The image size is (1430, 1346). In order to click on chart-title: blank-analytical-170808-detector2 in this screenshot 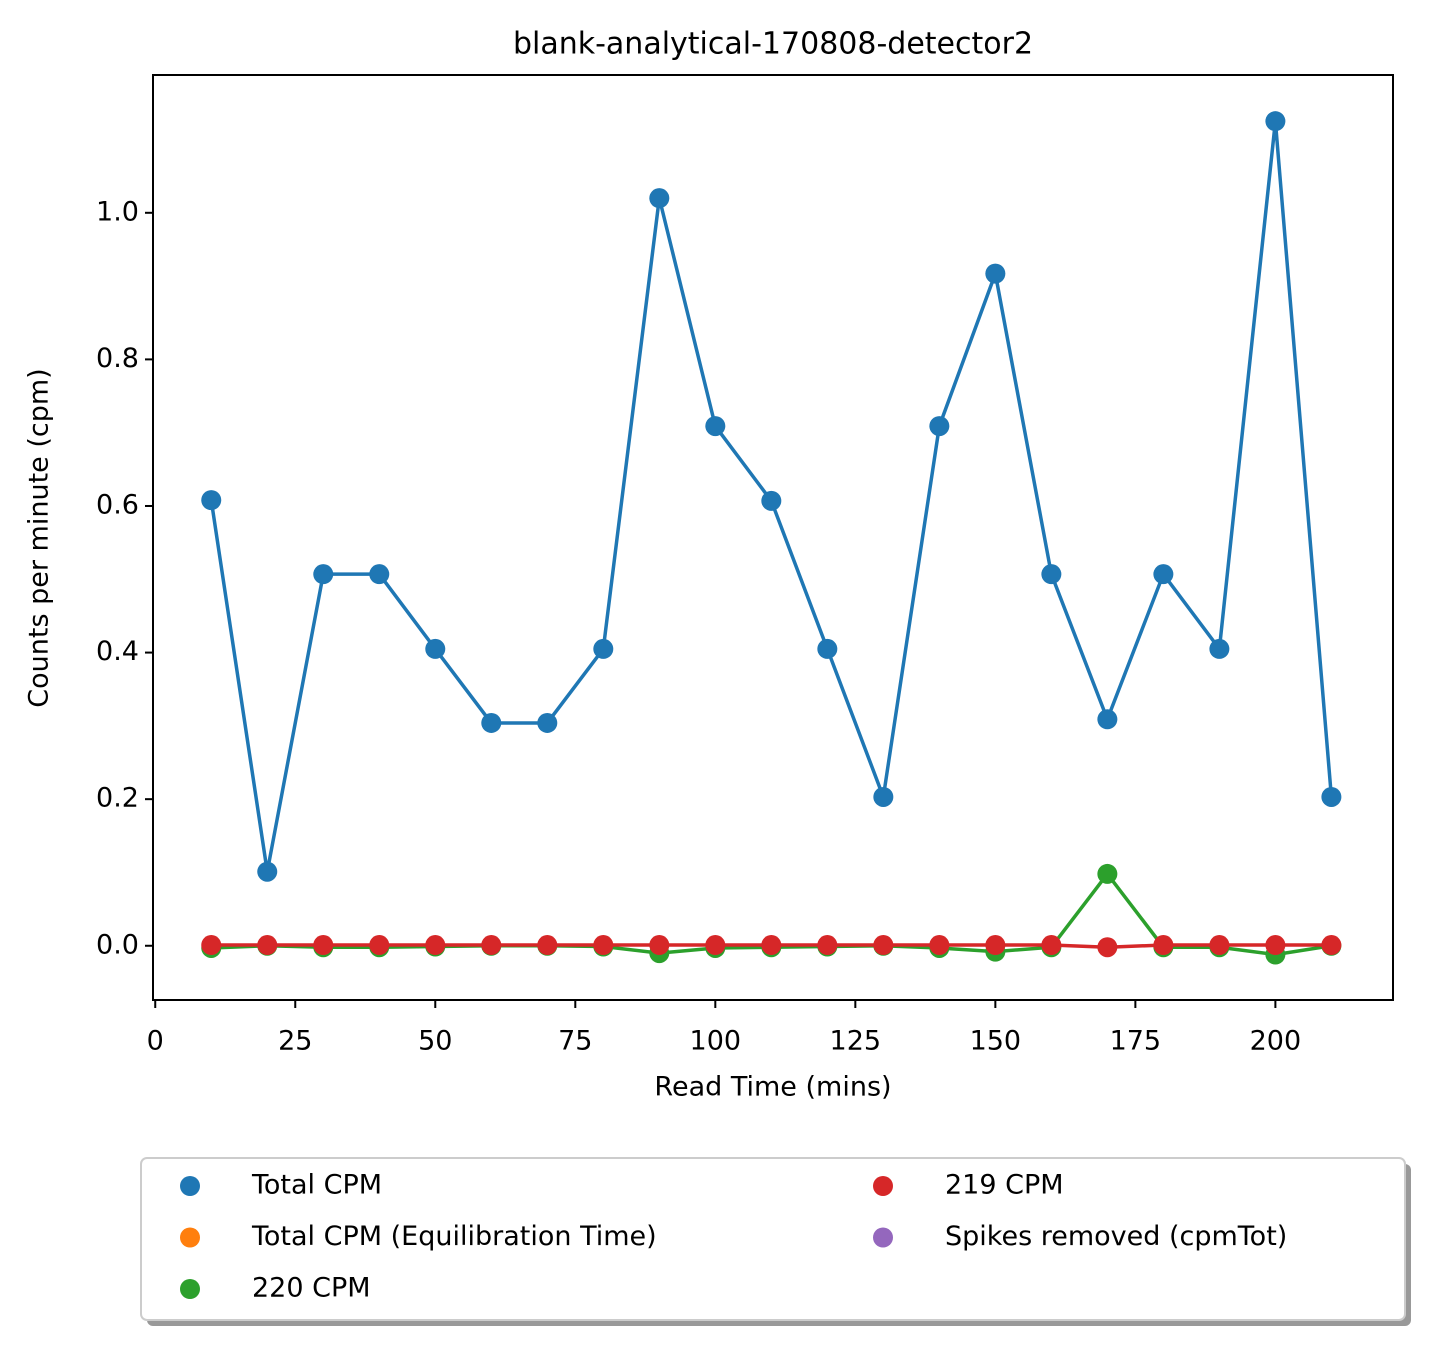, I will do `click(773, 44)`.